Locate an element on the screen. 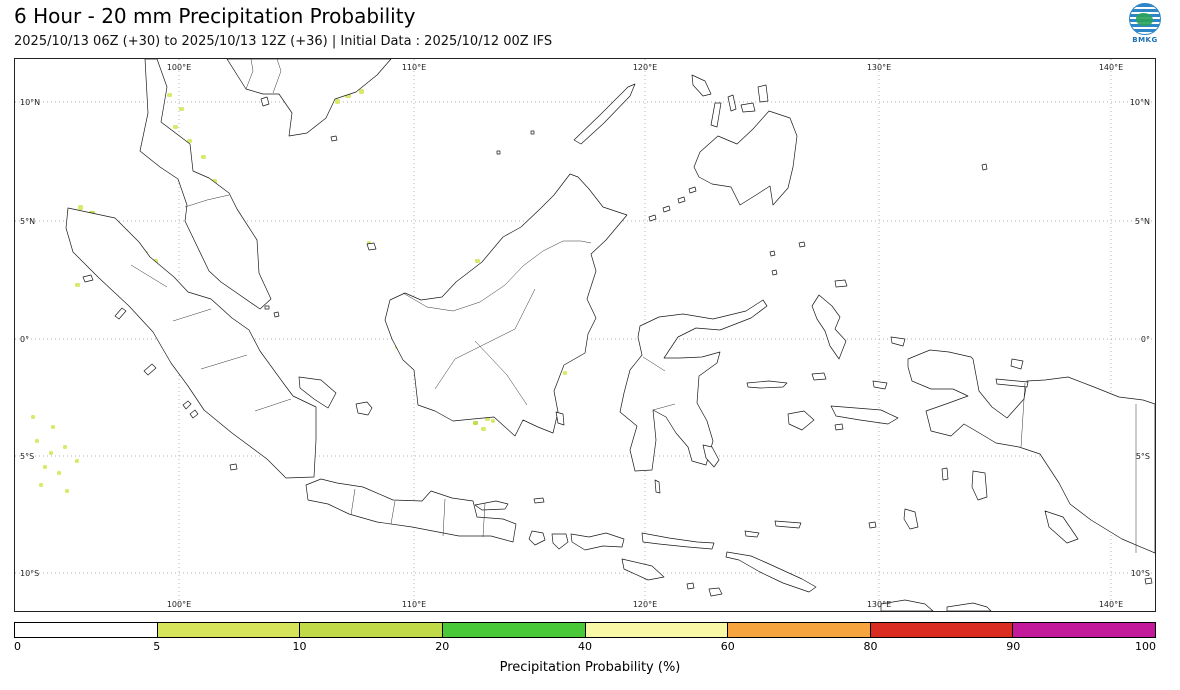  lon-label-top: 110°E is located at coordinates (414, 67).